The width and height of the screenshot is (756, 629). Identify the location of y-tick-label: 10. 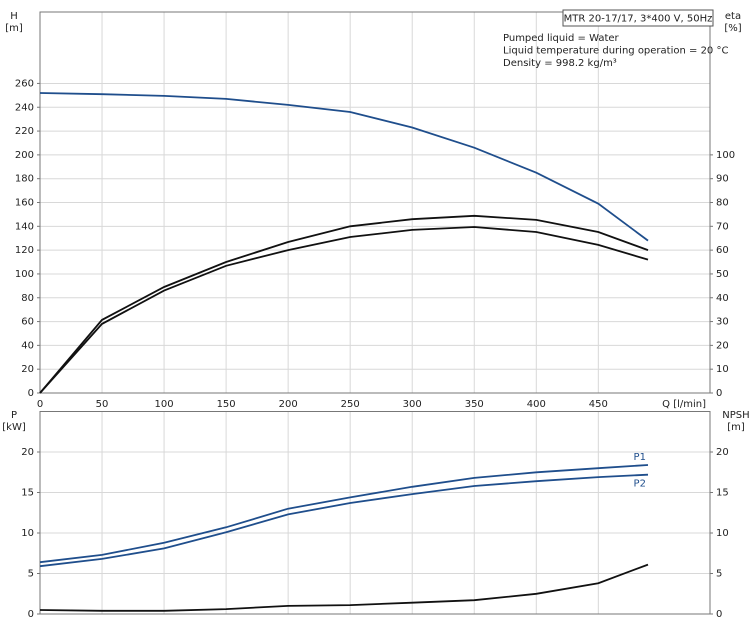
(27, 533).